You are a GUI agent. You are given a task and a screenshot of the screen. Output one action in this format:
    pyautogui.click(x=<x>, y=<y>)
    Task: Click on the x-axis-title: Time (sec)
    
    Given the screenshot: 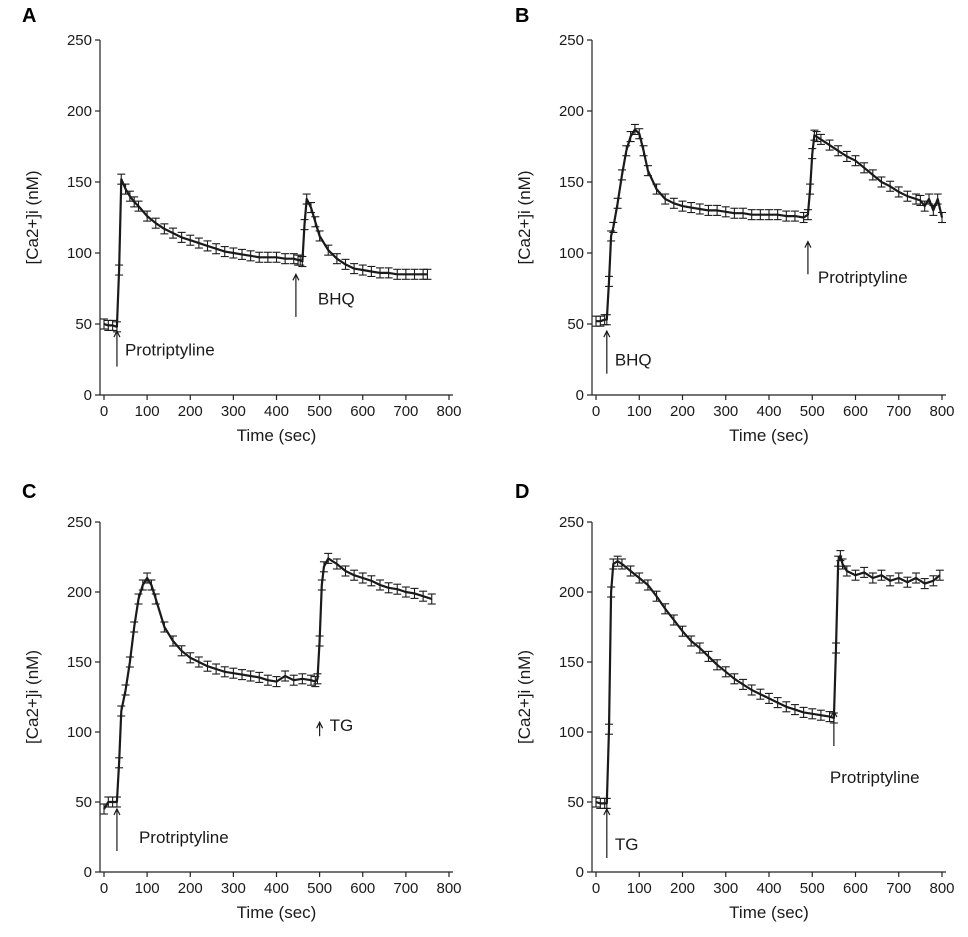 What is the action you would take?
    pyautogui.click(x=277, y=912)
    